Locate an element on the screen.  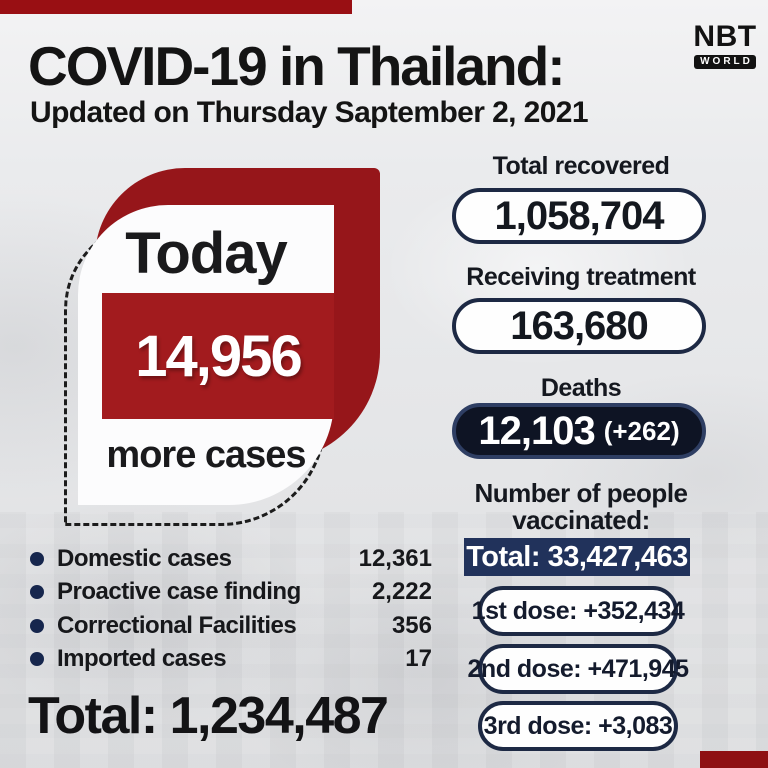
breakdown-value: 356 is located at coordinates (411, 625).